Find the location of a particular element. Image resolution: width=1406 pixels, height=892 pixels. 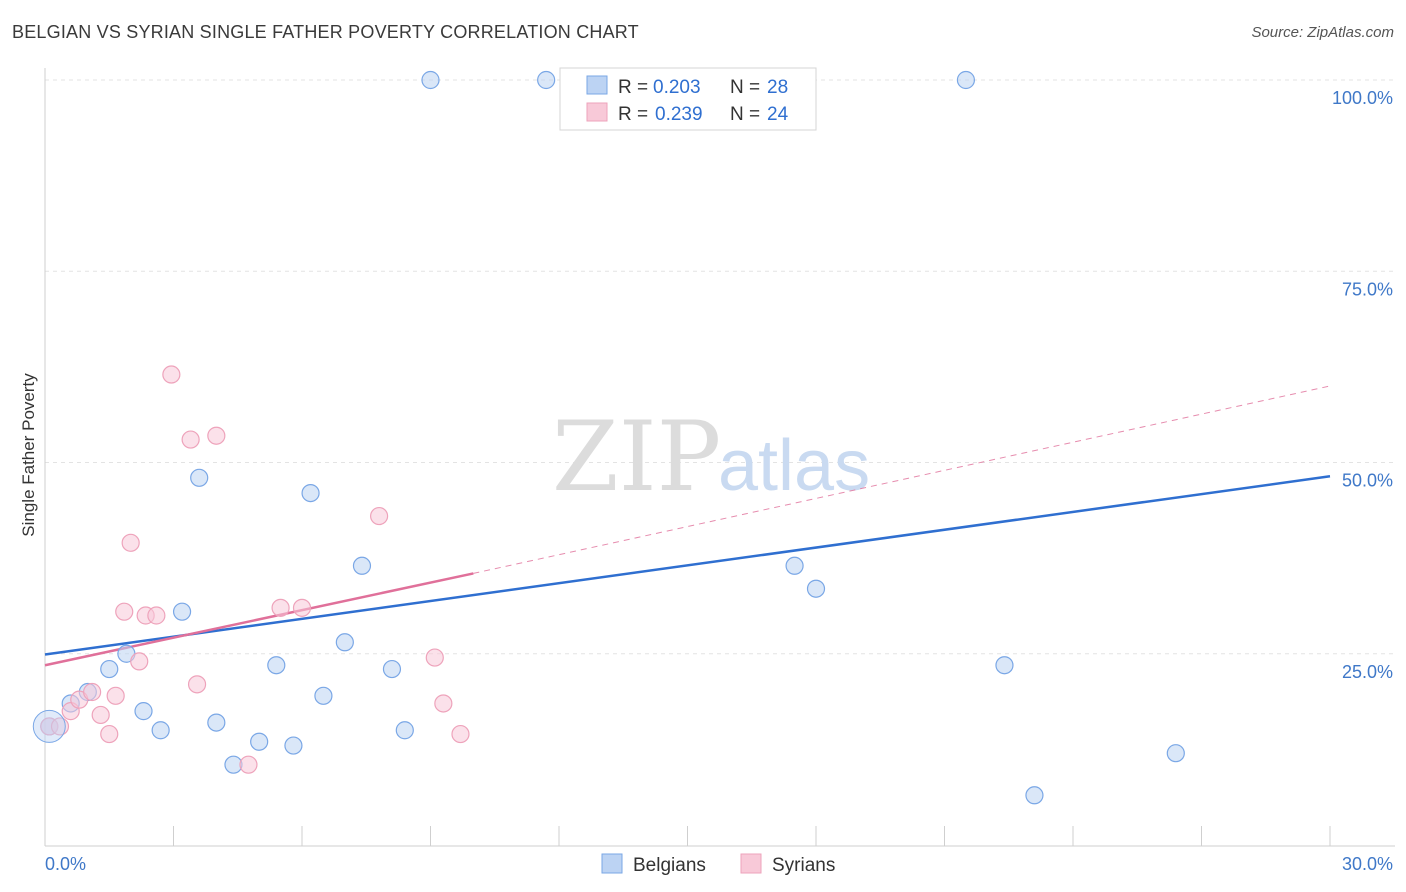

x-tick-label: 30.0% is located at coordinates (1367, 864).